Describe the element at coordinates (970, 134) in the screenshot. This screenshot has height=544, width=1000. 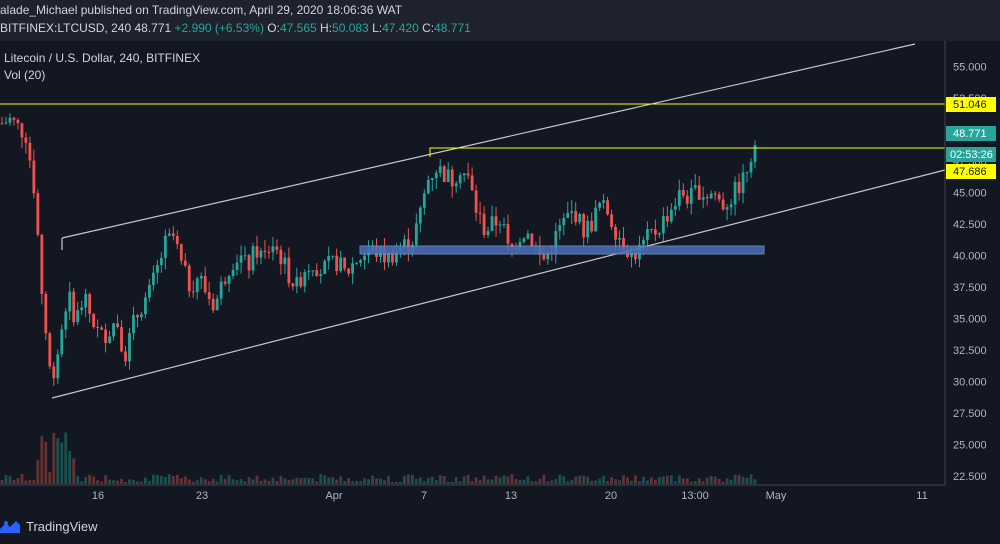
I see `last-price-tag-text: 48.771` at that location.